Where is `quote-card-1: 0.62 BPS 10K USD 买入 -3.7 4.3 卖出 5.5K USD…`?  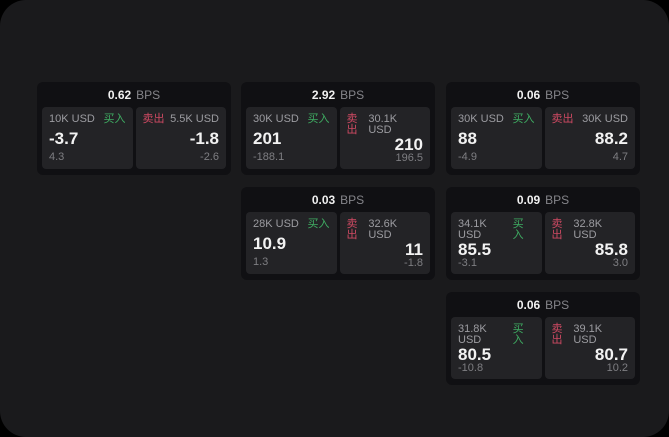
quote-card-1: 0.62 BPS 10K USD 买入 -3.7 4.3 卖出 5.5K USD… is located at coordinates (134, 128).